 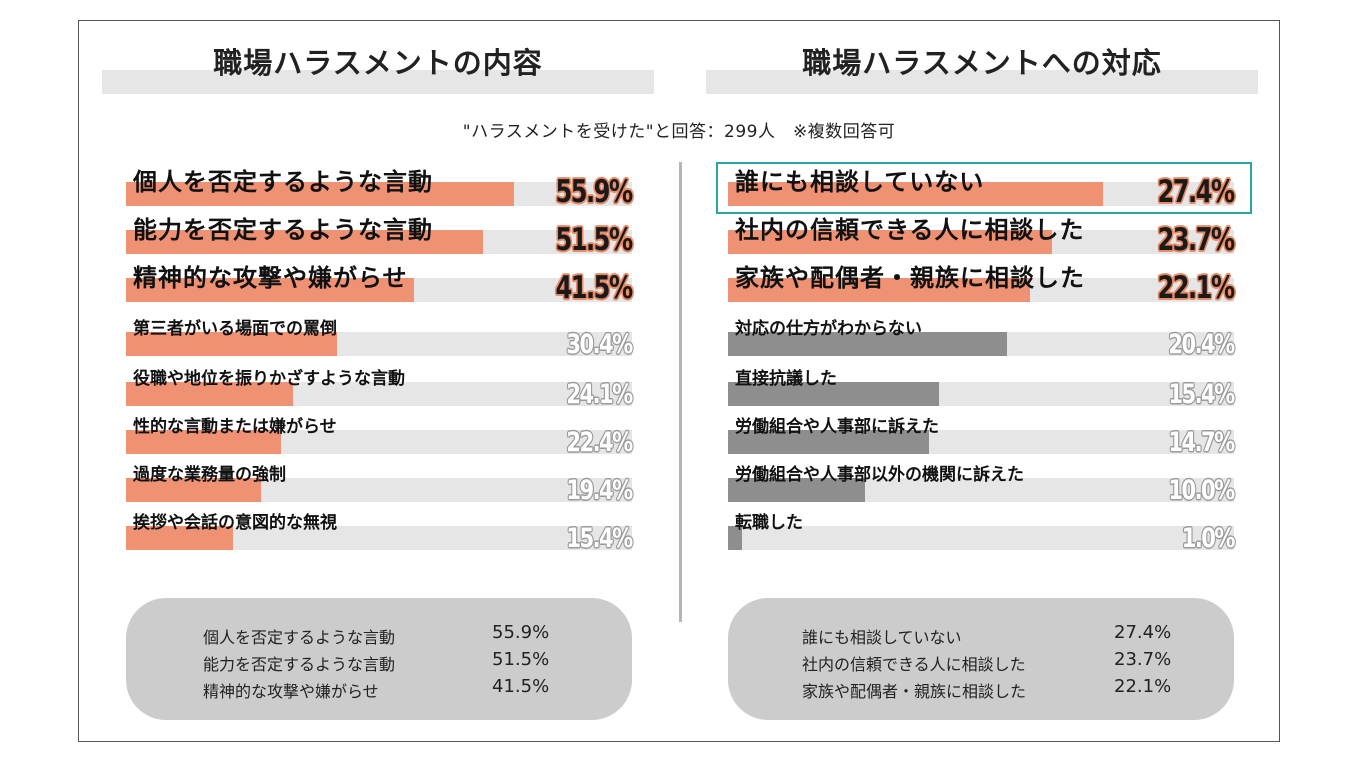 What do you see at coordinates (1143, 659) in the screenshot?
I see `summary-item-value: 23.7%` at bounding box center [1143, 659].